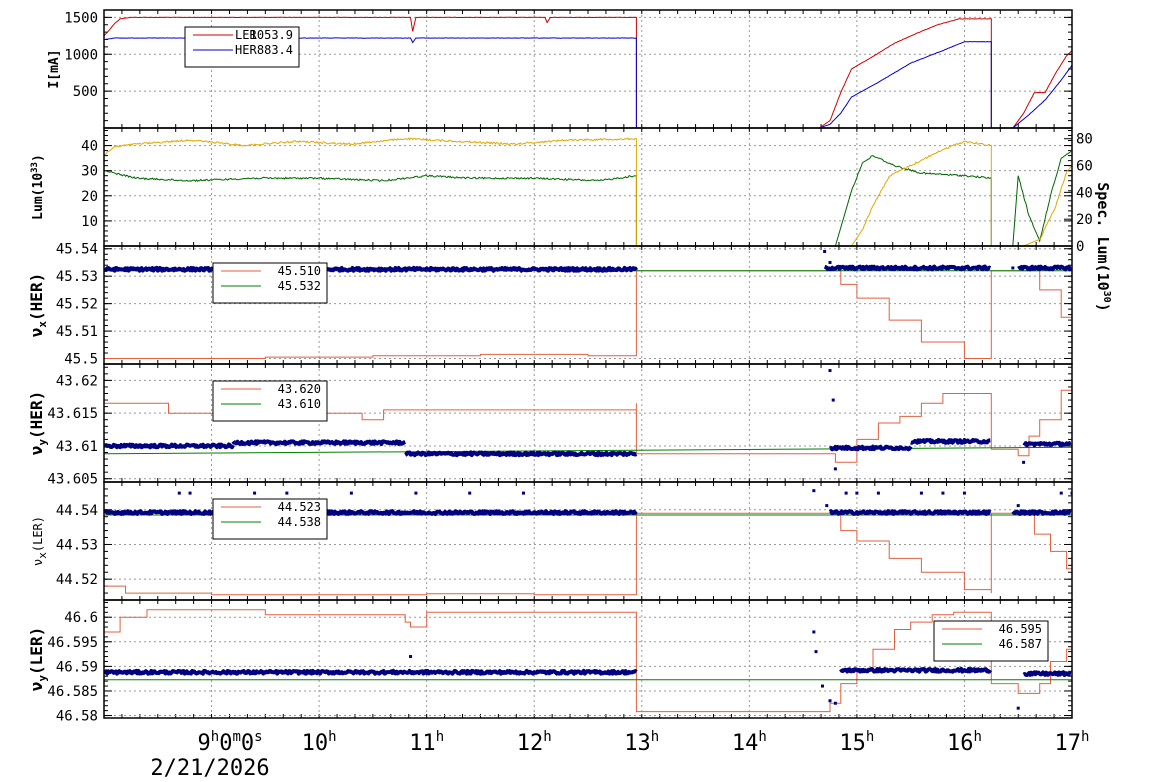  Describe the element at coordinates (72, 414) in the screenshot. I see `tick-label-y: 43.615` at that location.